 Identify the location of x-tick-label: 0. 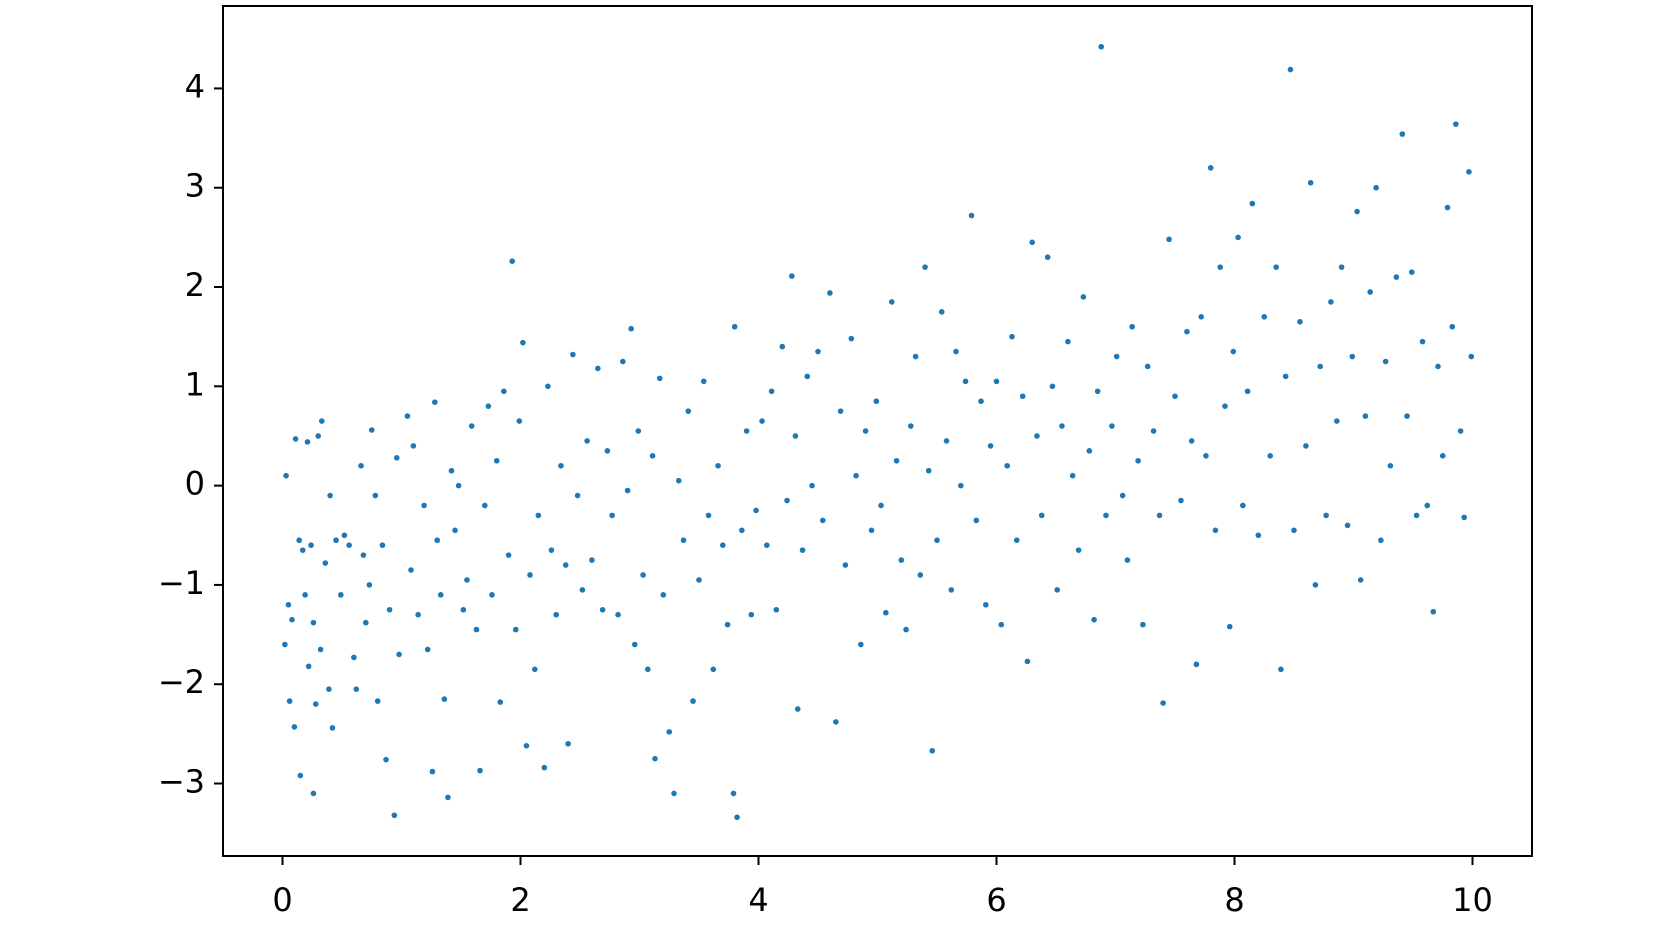
(282, 900).